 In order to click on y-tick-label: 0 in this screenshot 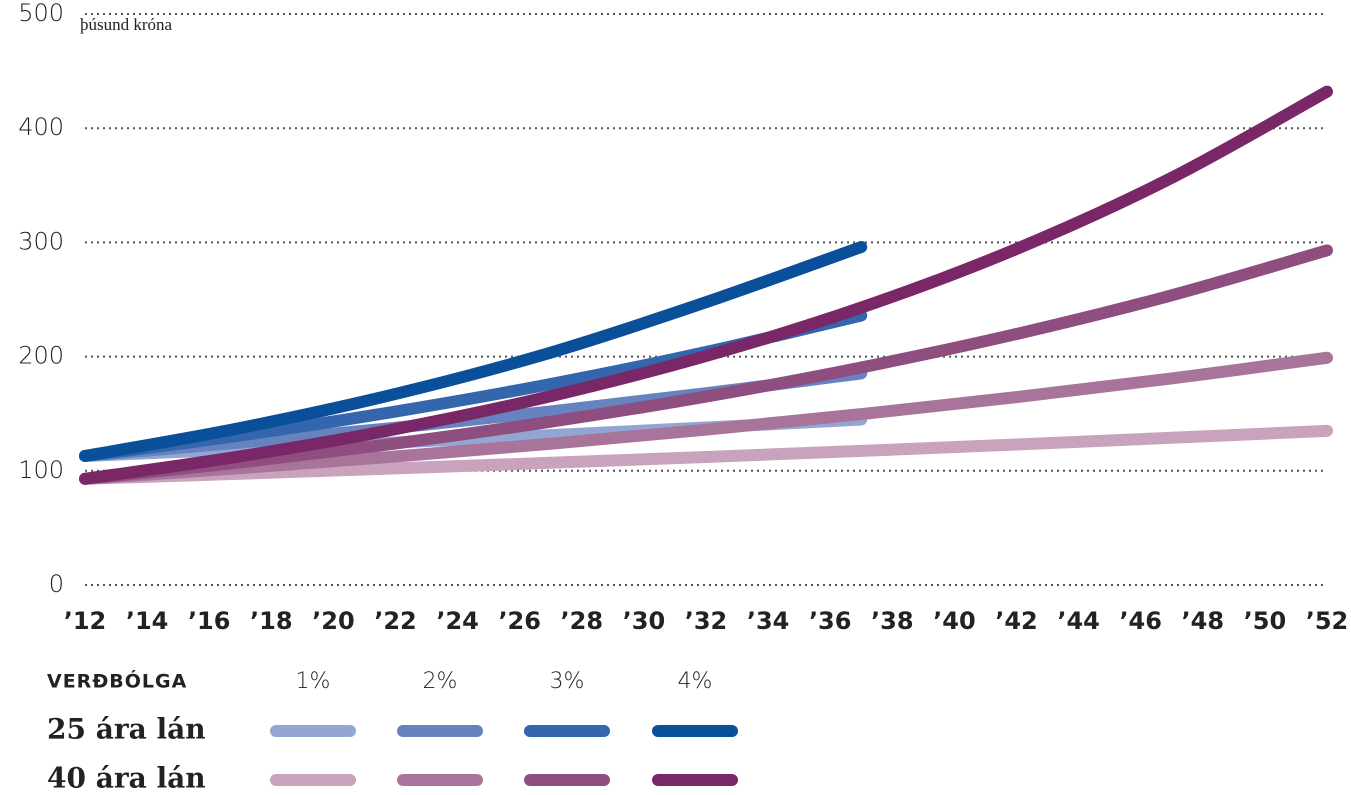, I will do `click(56, 584)`.